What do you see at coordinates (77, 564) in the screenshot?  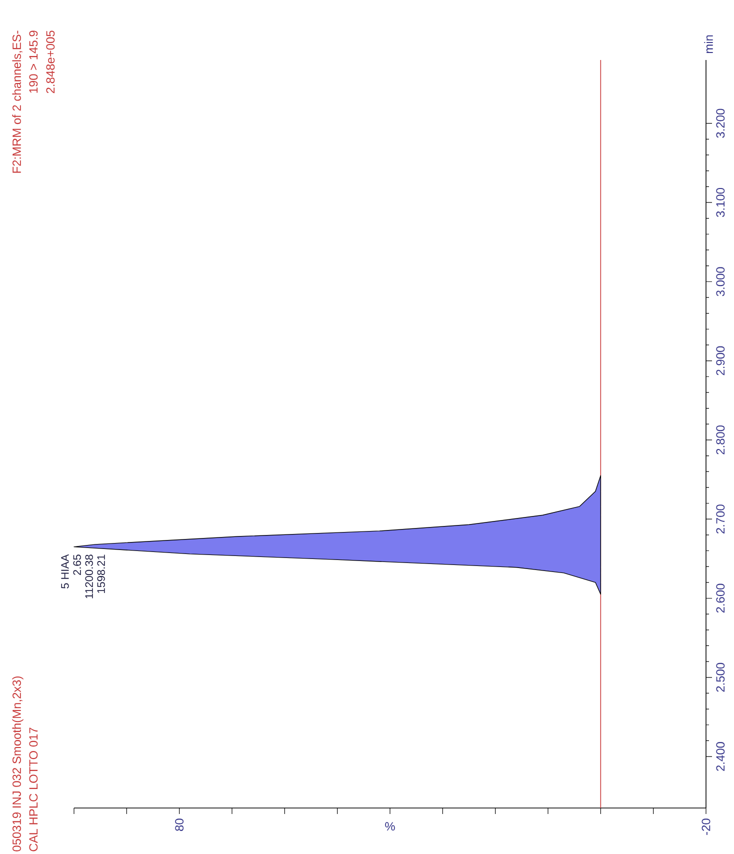 I see `annotation: 2.65` at bounding box center [77, 564].